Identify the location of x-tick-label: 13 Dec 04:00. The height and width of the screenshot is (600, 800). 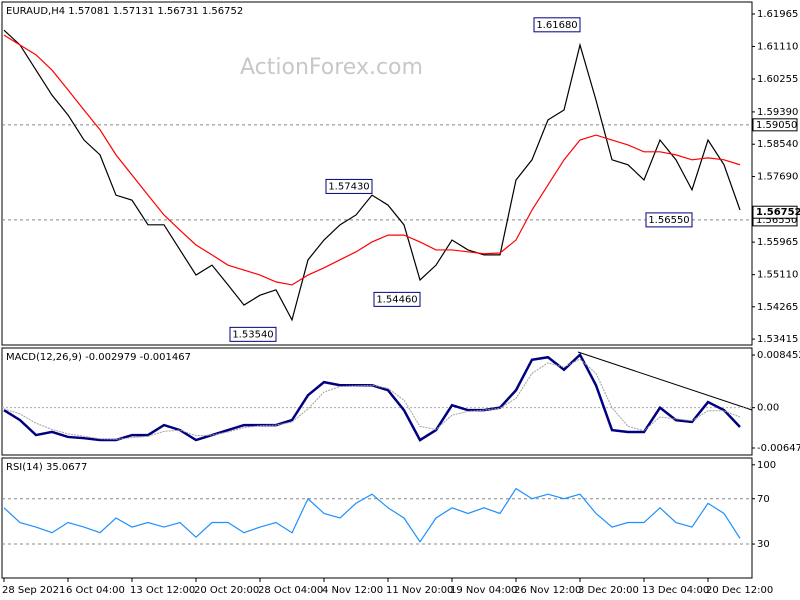
(675, 590).